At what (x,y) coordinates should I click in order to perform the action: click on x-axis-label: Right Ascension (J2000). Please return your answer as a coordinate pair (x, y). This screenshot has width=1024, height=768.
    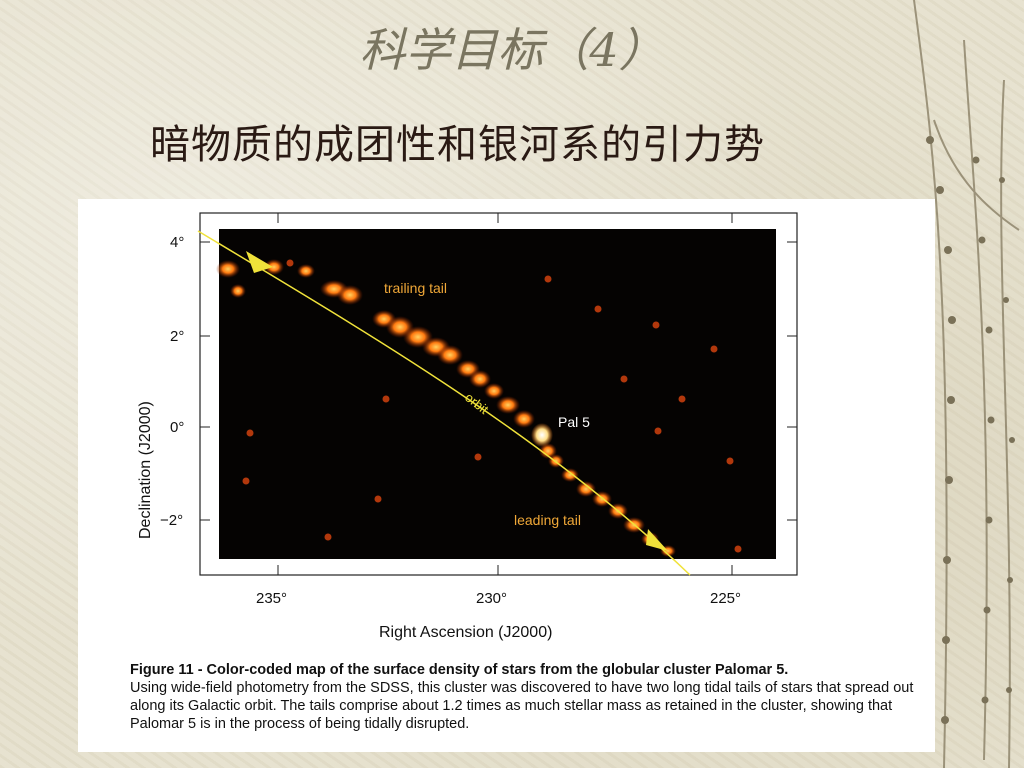
    Looking at the image, I should click on (465, 632).